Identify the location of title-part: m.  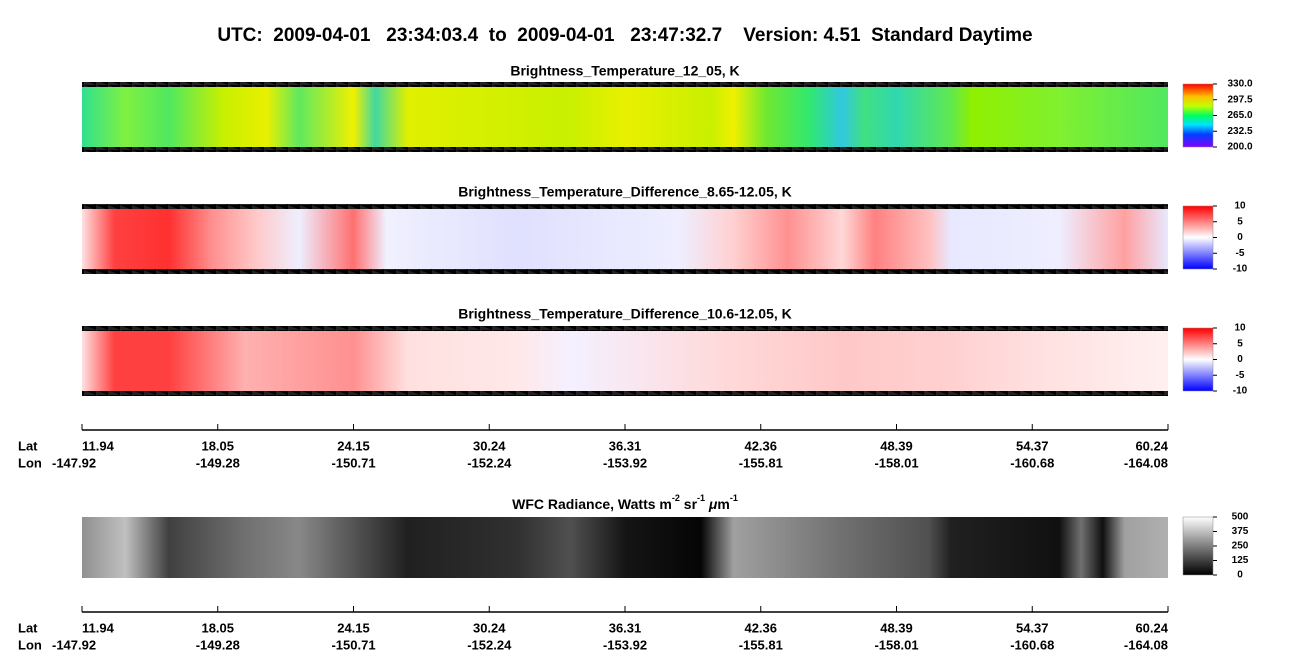
(723, 504).